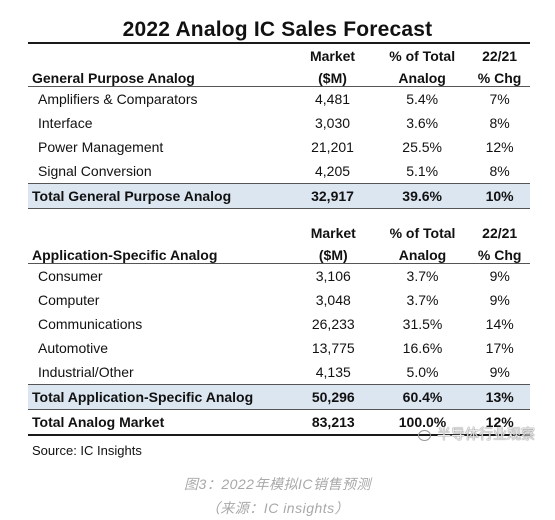 Image resolution: width=555 pixels, height=520 pixels. Describe the element at coordinates (277, 29) in the screenshot. I see `table-title: 2022 Analog IC Sales Forecast` at that location.